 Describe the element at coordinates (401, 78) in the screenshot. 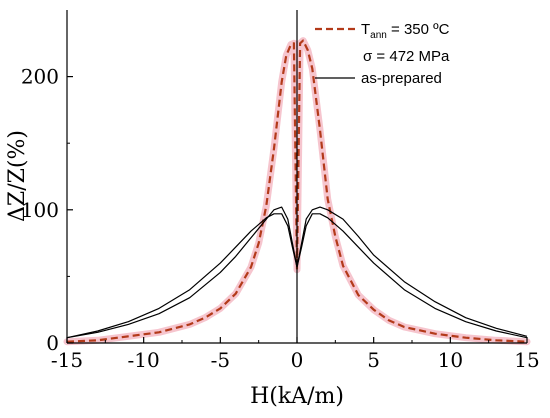

I see `legend-label-as-prepared: as-prepared` at that location.